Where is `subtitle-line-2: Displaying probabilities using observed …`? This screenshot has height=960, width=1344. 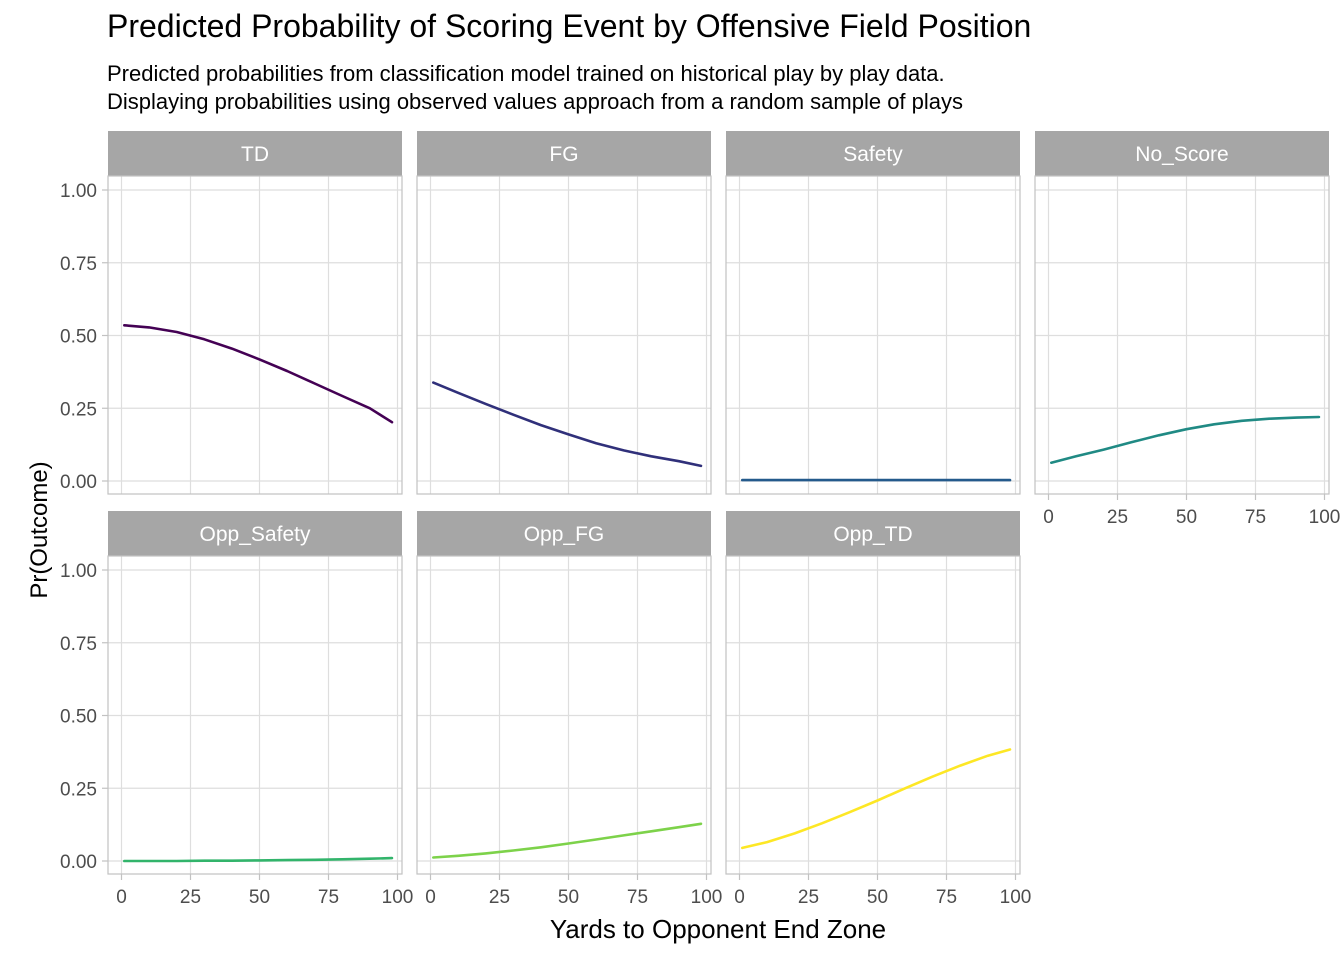
subtitle-line-2: Displaying probabilities using observed … is located at coordinates (535, 101).